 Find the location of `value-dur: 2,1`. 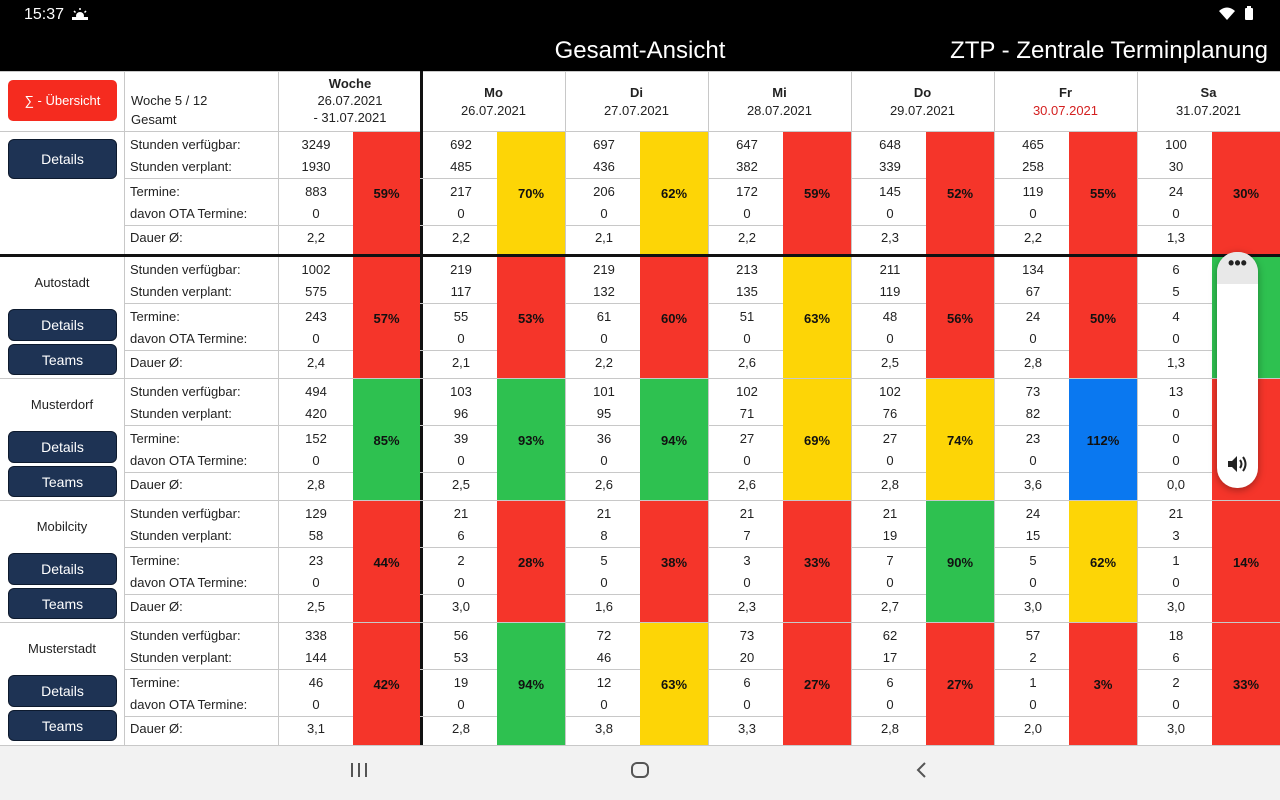

value-dur: 2,1 is located at coordinates (604, 237).